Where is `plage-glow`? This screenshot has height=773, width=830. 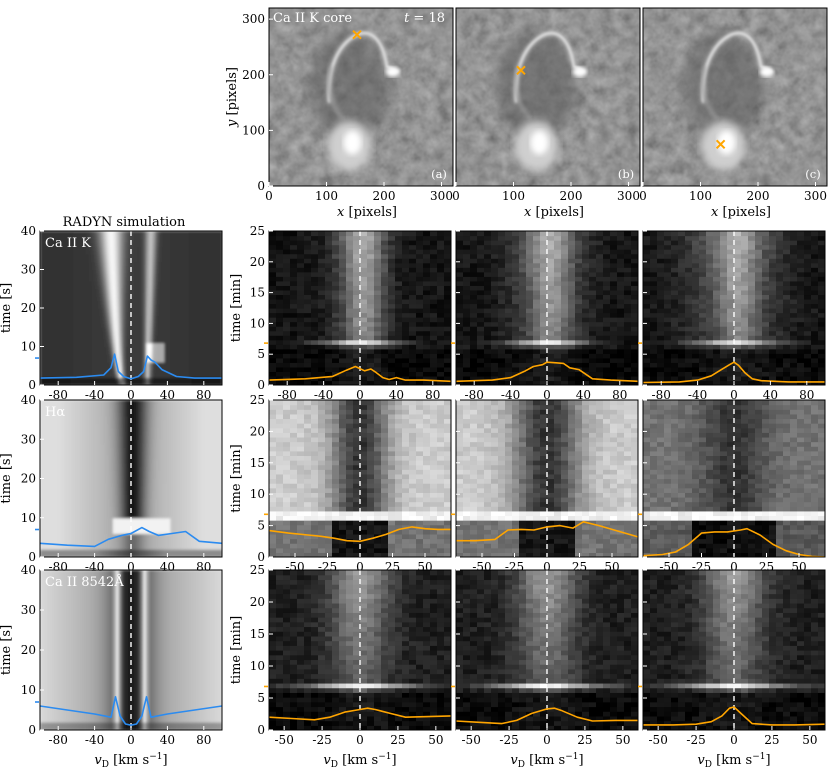
plage-glow is located at coordinates (723, 85).